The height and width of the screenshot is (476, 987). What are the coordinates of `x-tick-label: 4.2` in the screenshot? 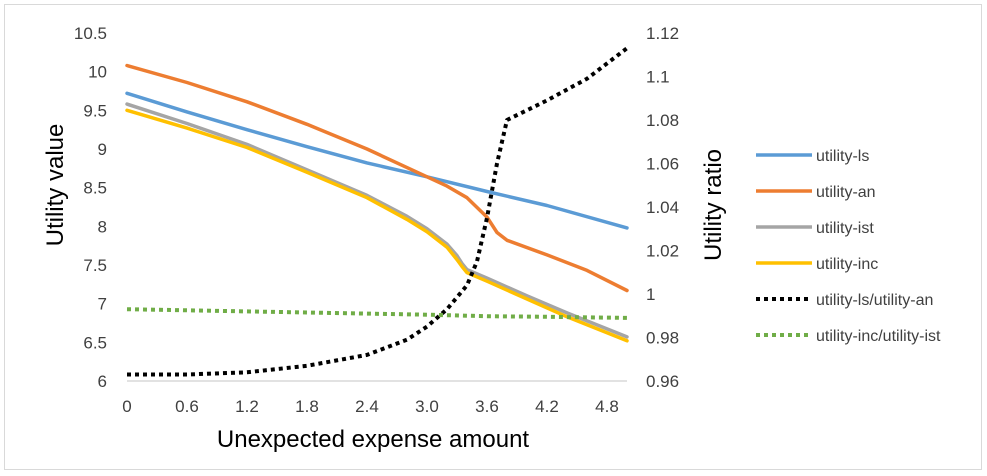 It's located at (547, 406).